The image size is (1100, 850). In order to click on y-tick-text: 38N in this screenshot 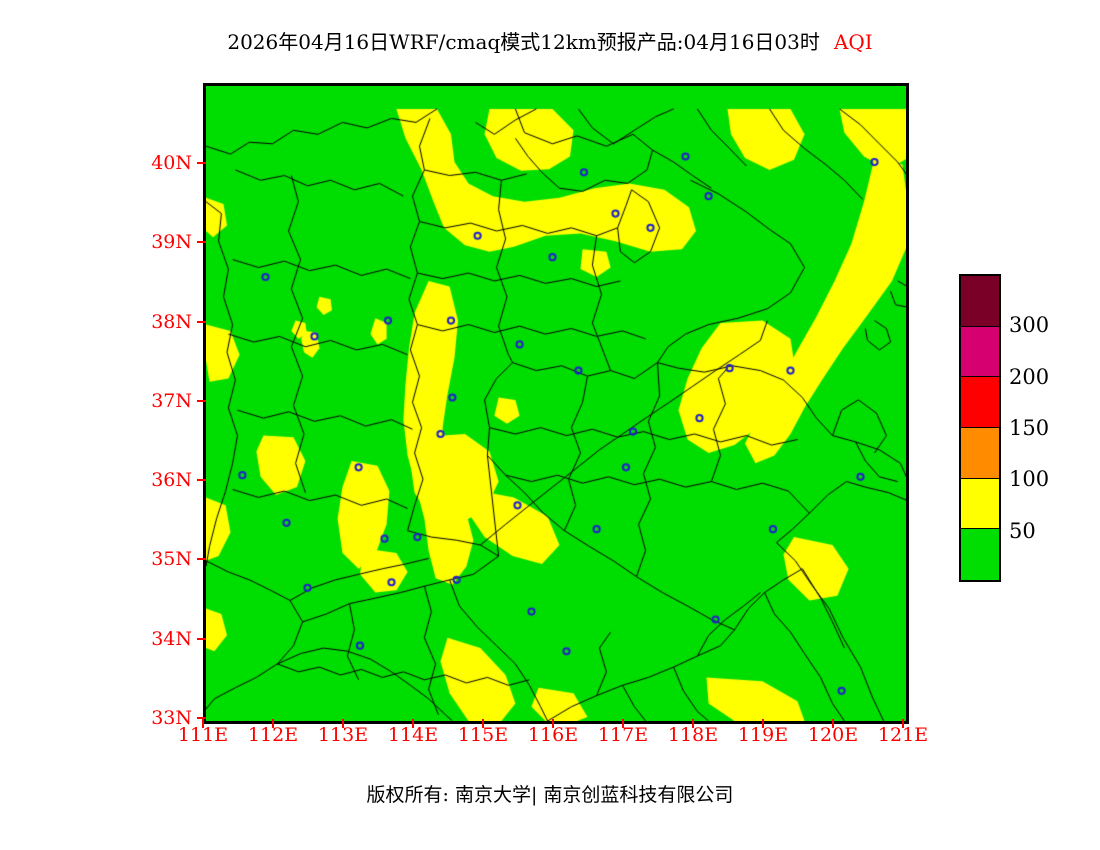, I will do `click(171, 321)`.